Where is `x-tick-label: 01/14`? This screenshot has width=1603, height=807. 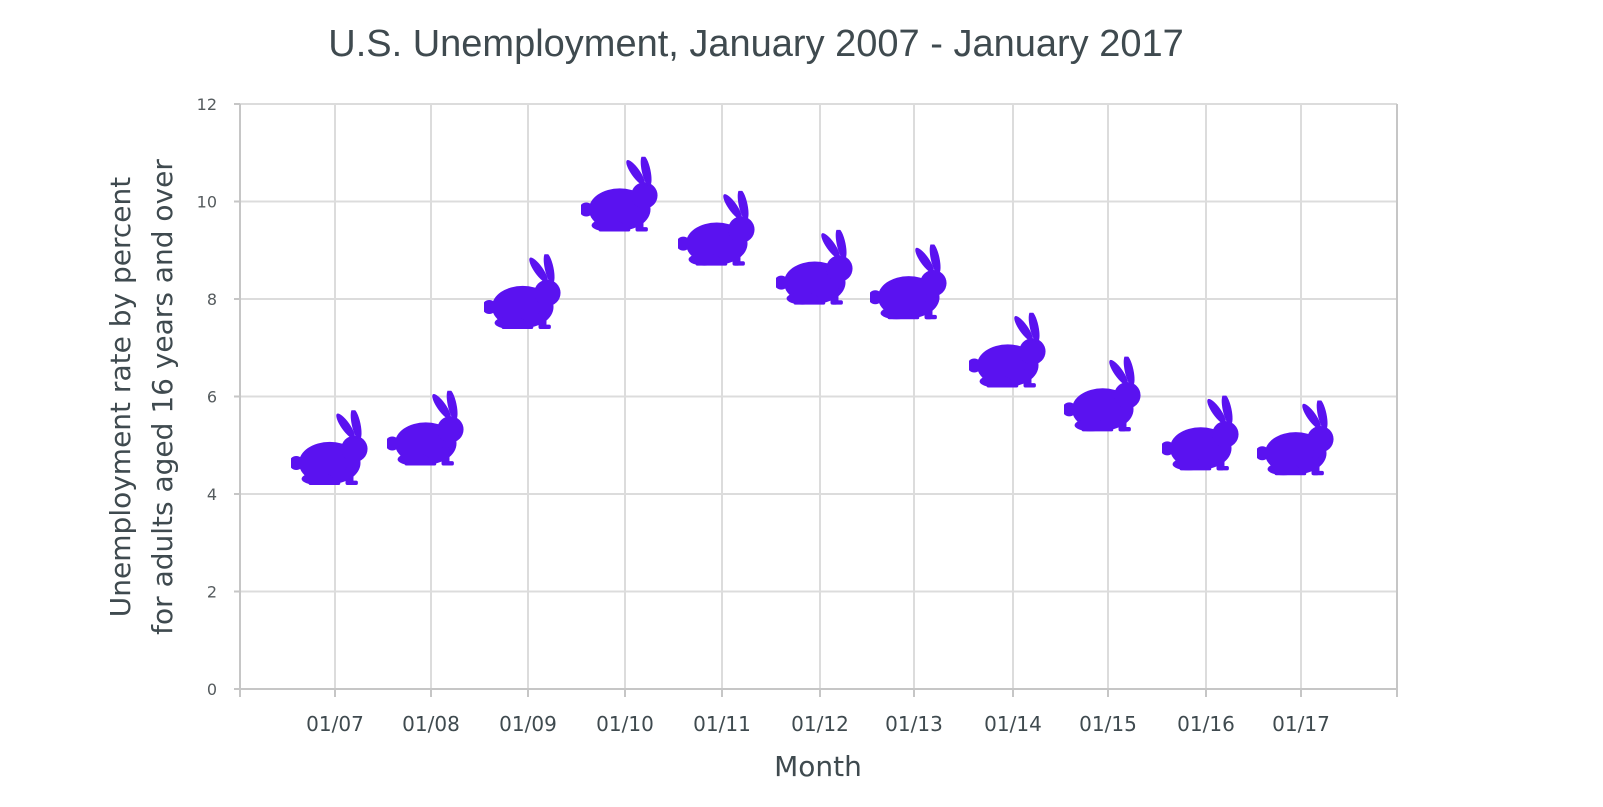
x-tick-label: 01/14 is located at coordinates (1013, 724).